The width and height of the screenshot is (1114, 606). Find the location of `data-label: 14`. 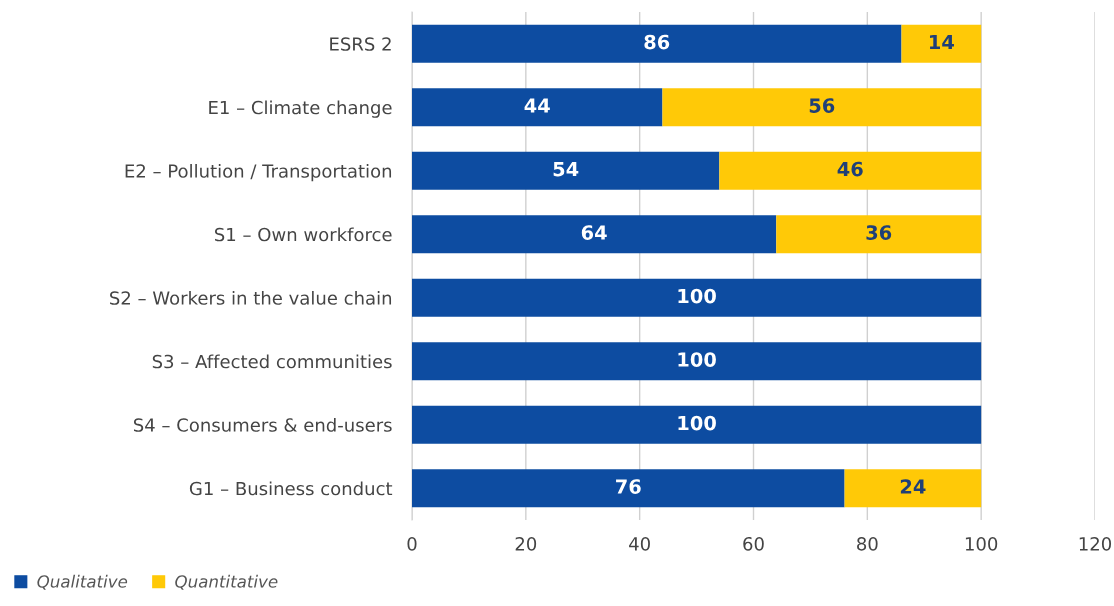

data-label: 14 is located at coordinates (941, 42).